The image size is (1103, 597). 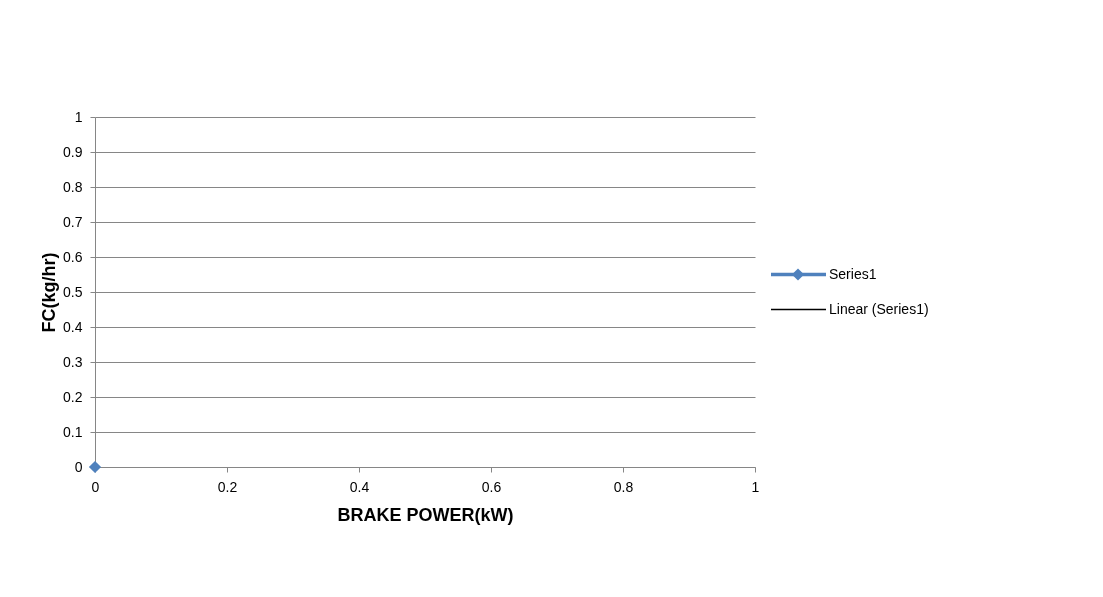 I want to click on x-tick-label: 1, so click(x=755, y=486).